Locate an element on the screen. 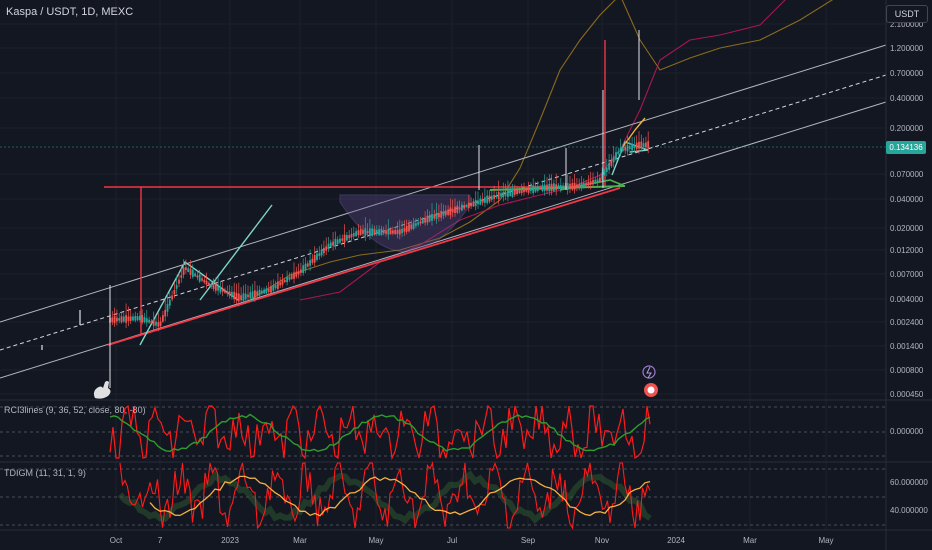  price-tick-label: 0.004000 is located at coordinates (907, 299).